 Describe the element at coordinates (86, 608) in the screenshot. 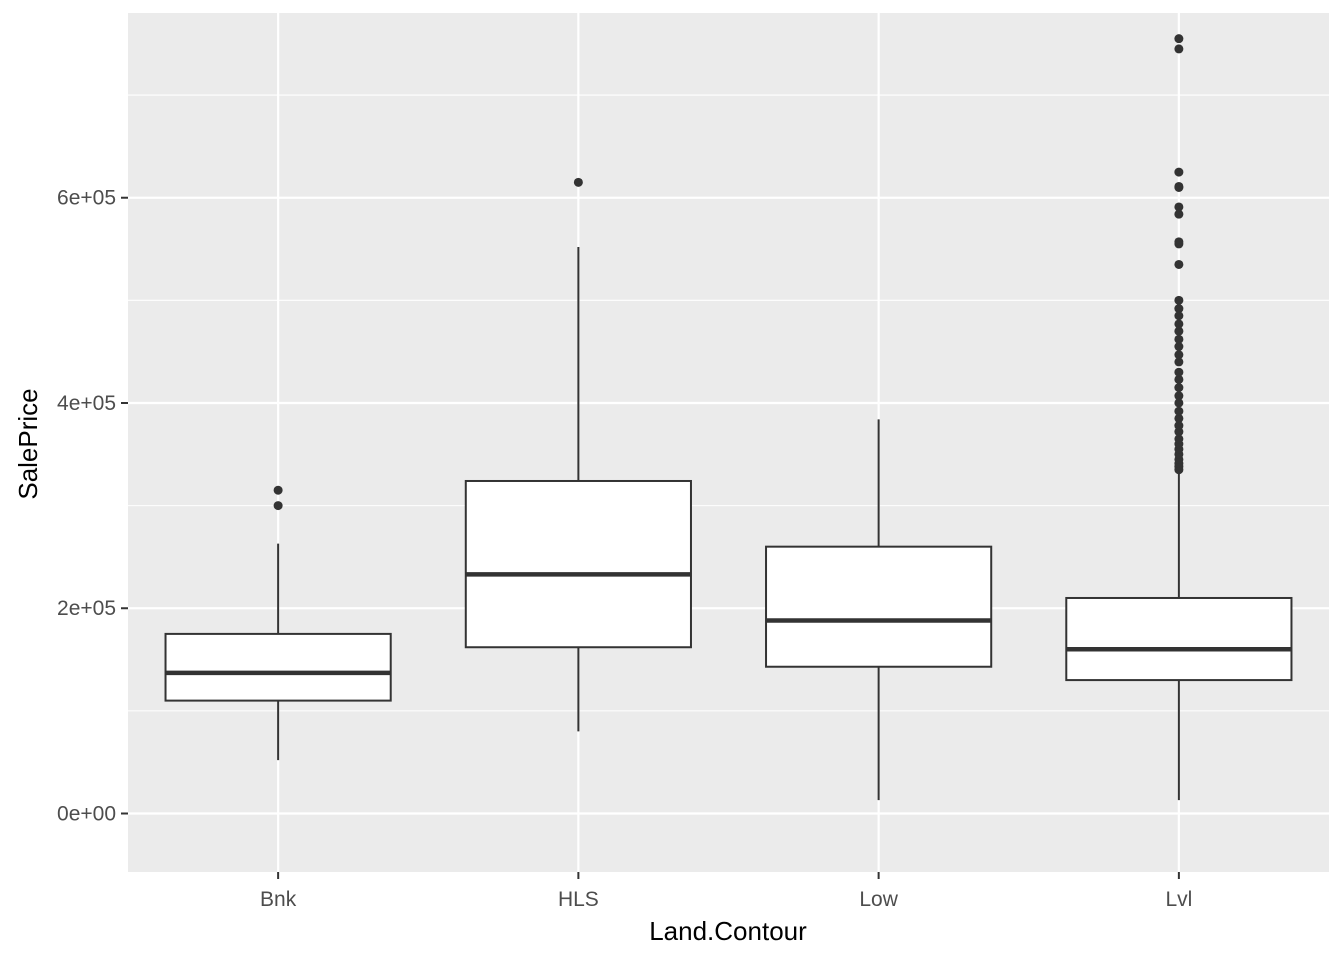

I see `y-tick-label: 2e+05` at that location.